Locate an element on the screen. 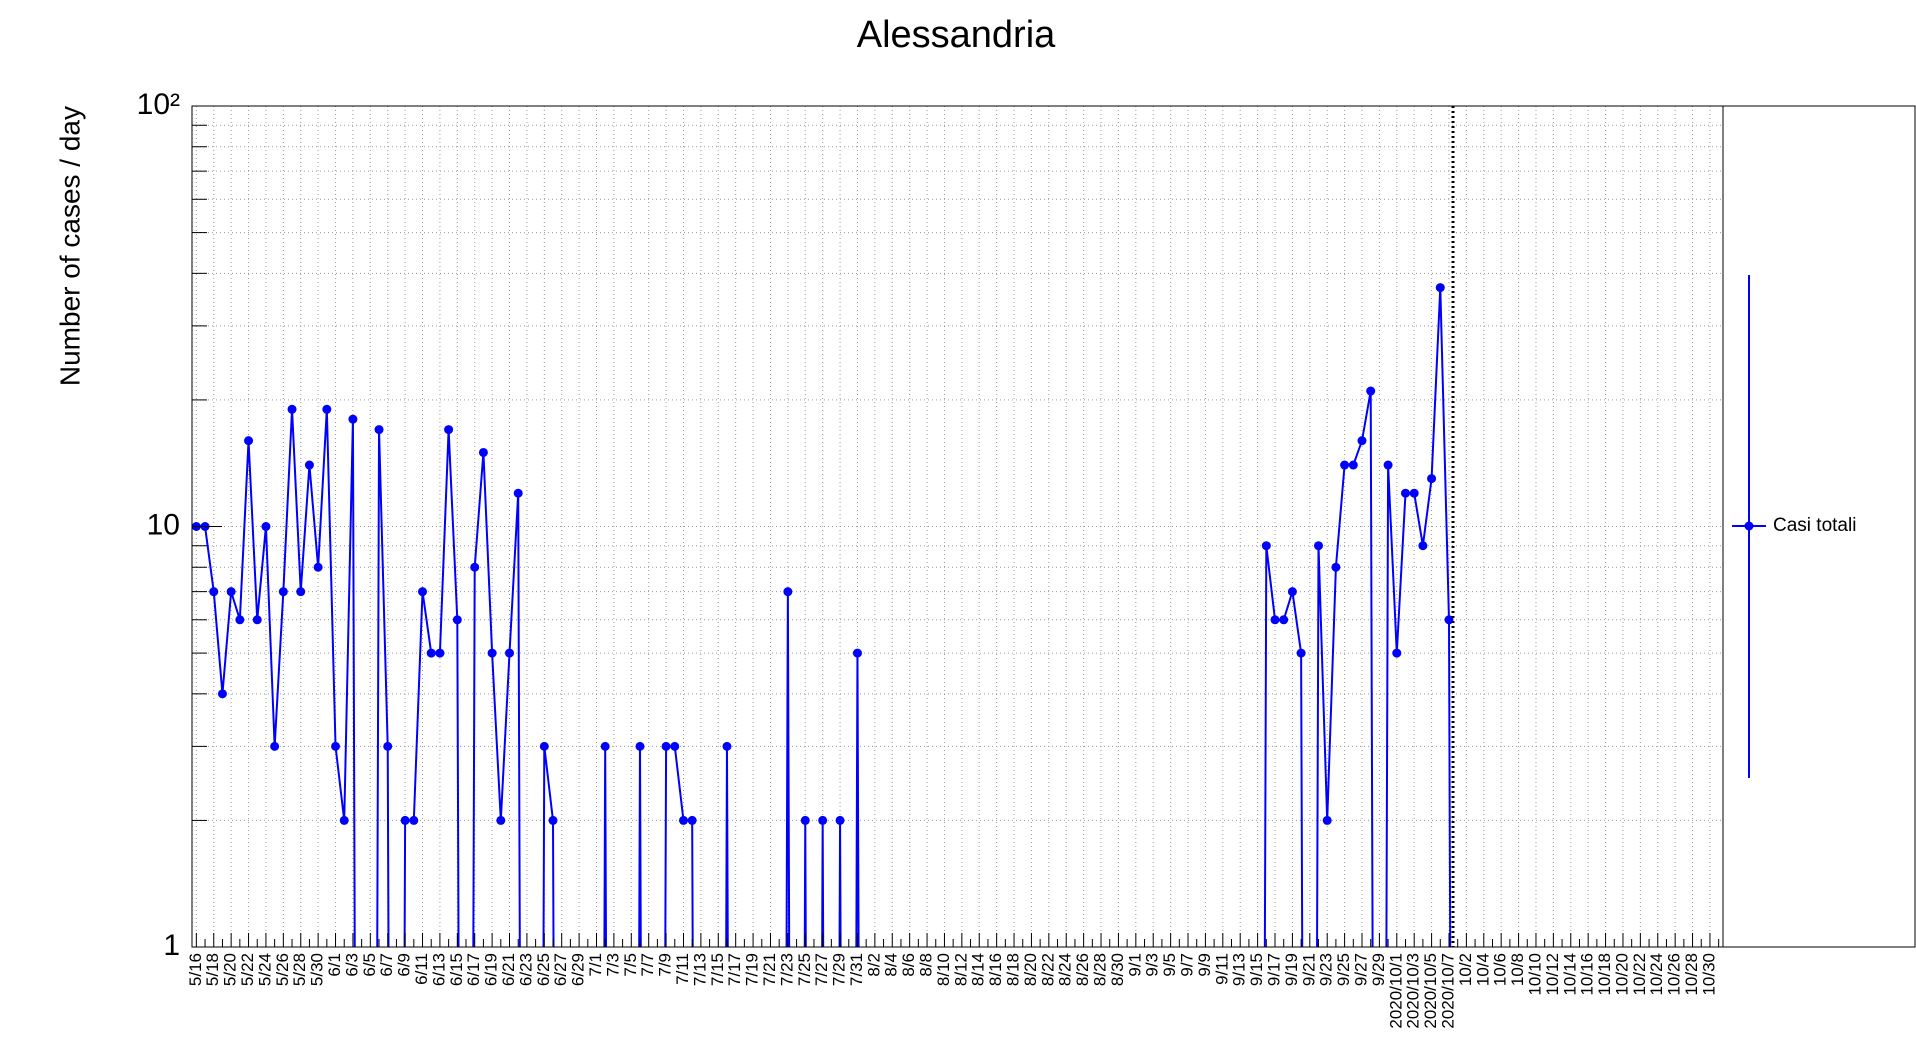  x-tick-label: 2020/10/7 is located at coordinates (1447, 991).